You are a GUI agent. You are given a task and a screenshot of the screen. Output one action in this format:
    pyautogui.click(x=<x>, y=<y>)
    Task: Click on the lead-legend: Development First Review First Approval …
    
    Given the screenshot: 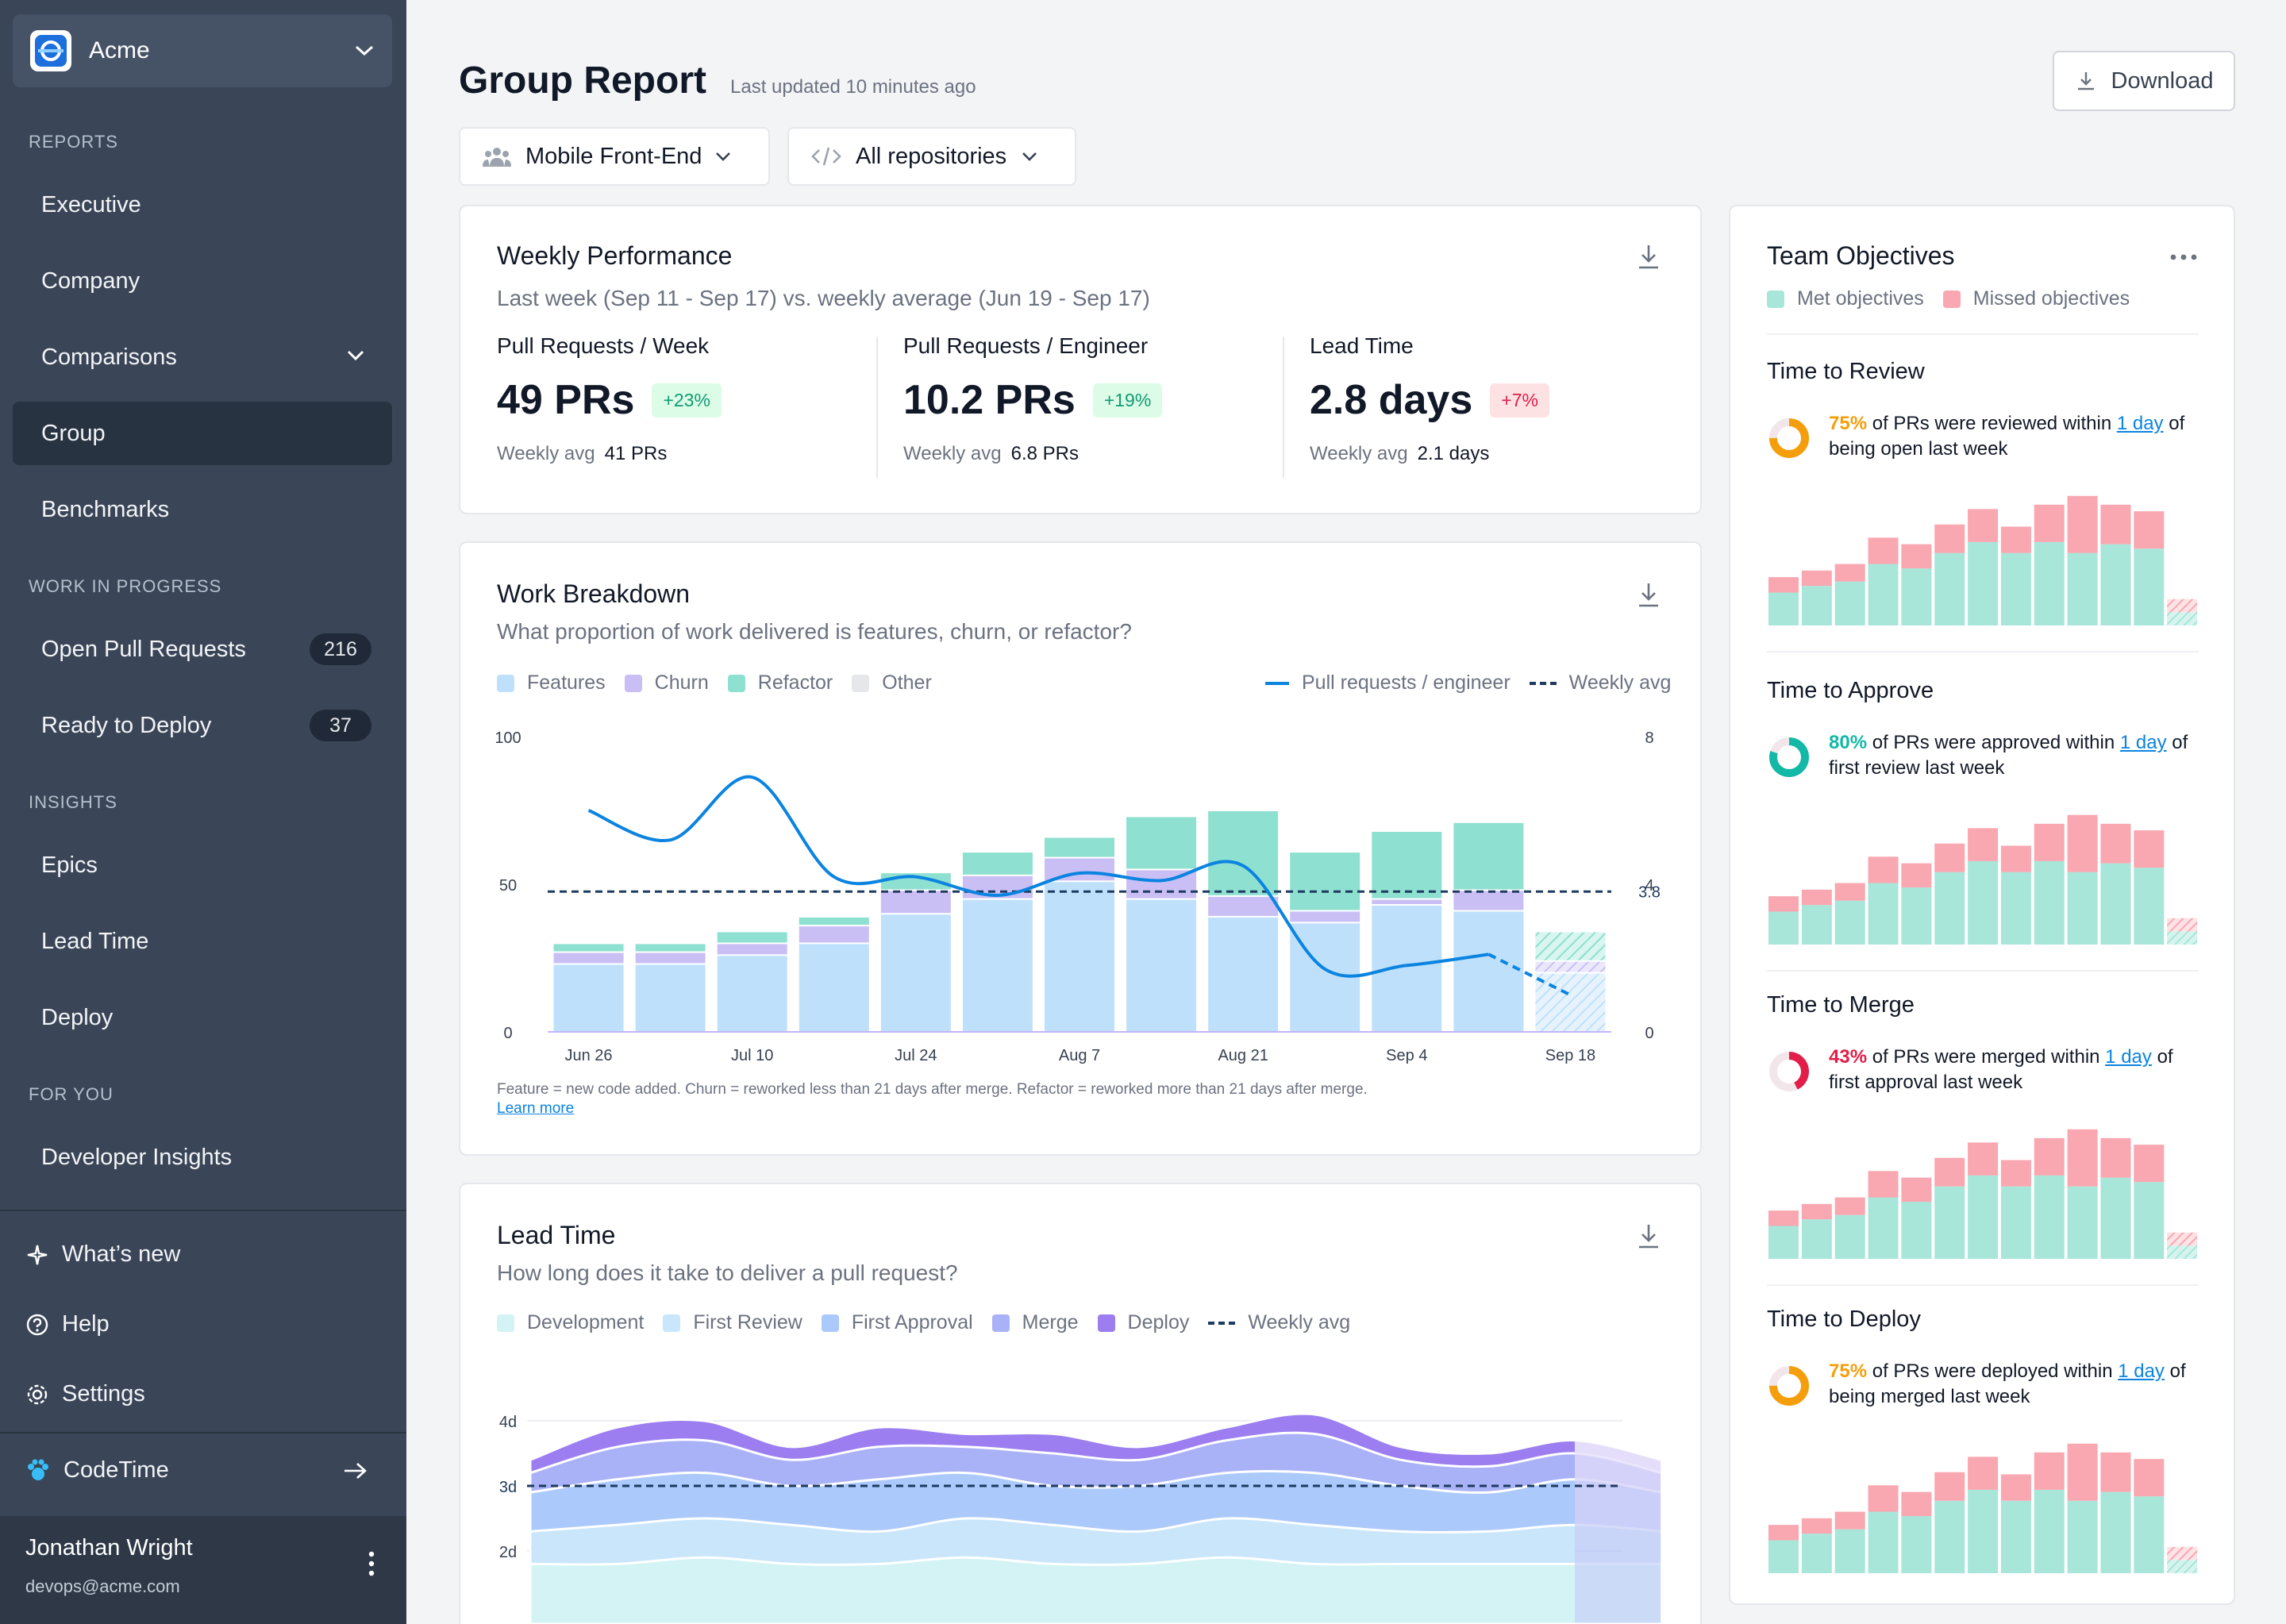 What is the action you would take?
    pyautogui.click(x=933, y=1322)
    